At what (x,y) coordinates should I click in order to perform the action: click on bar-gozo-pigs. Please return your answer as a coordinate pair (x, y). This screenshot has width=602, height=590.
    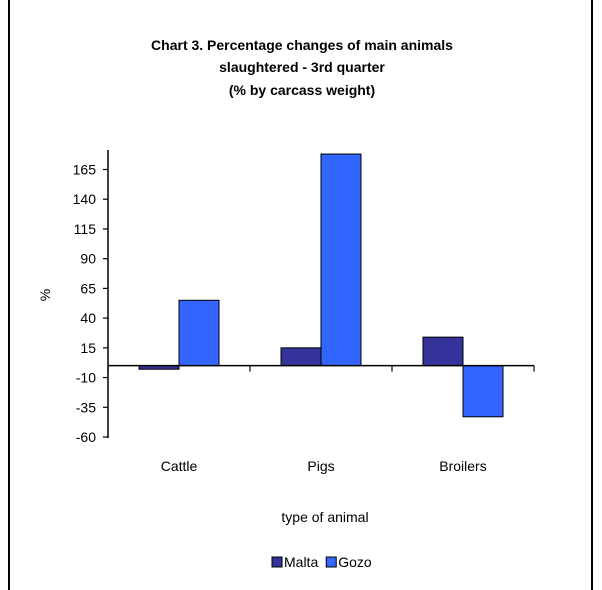
    Looking at the image, I should click on (341, 260).